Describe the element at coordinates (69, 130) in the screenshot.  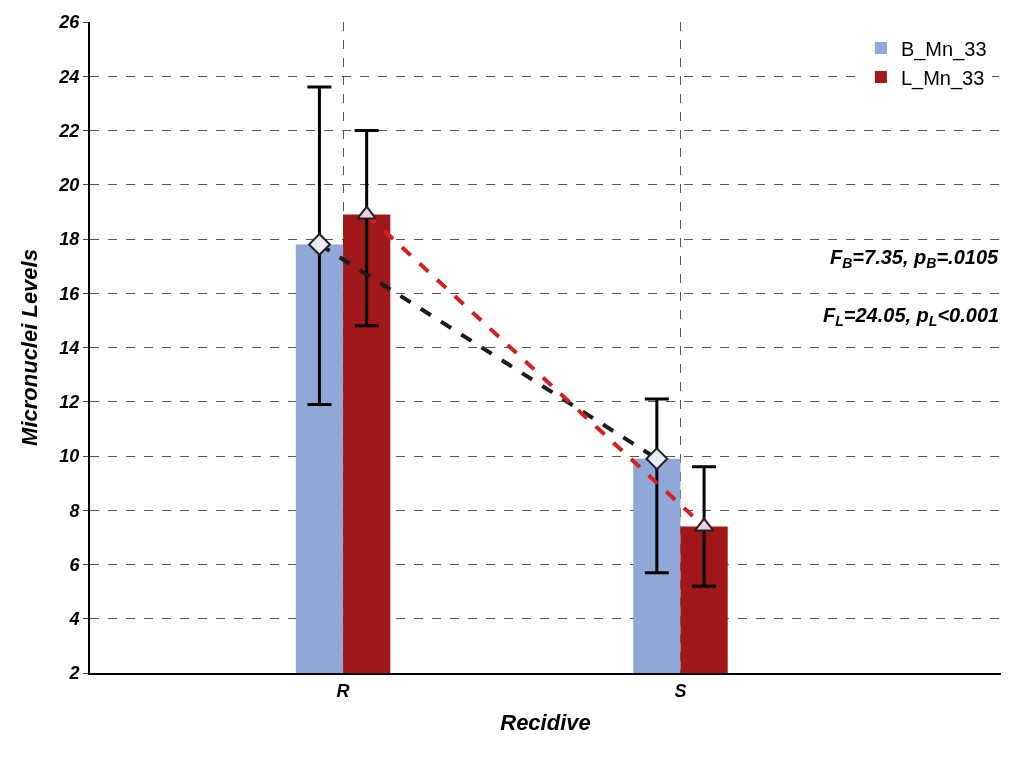
I see `y-tick-label: 22` at that location.